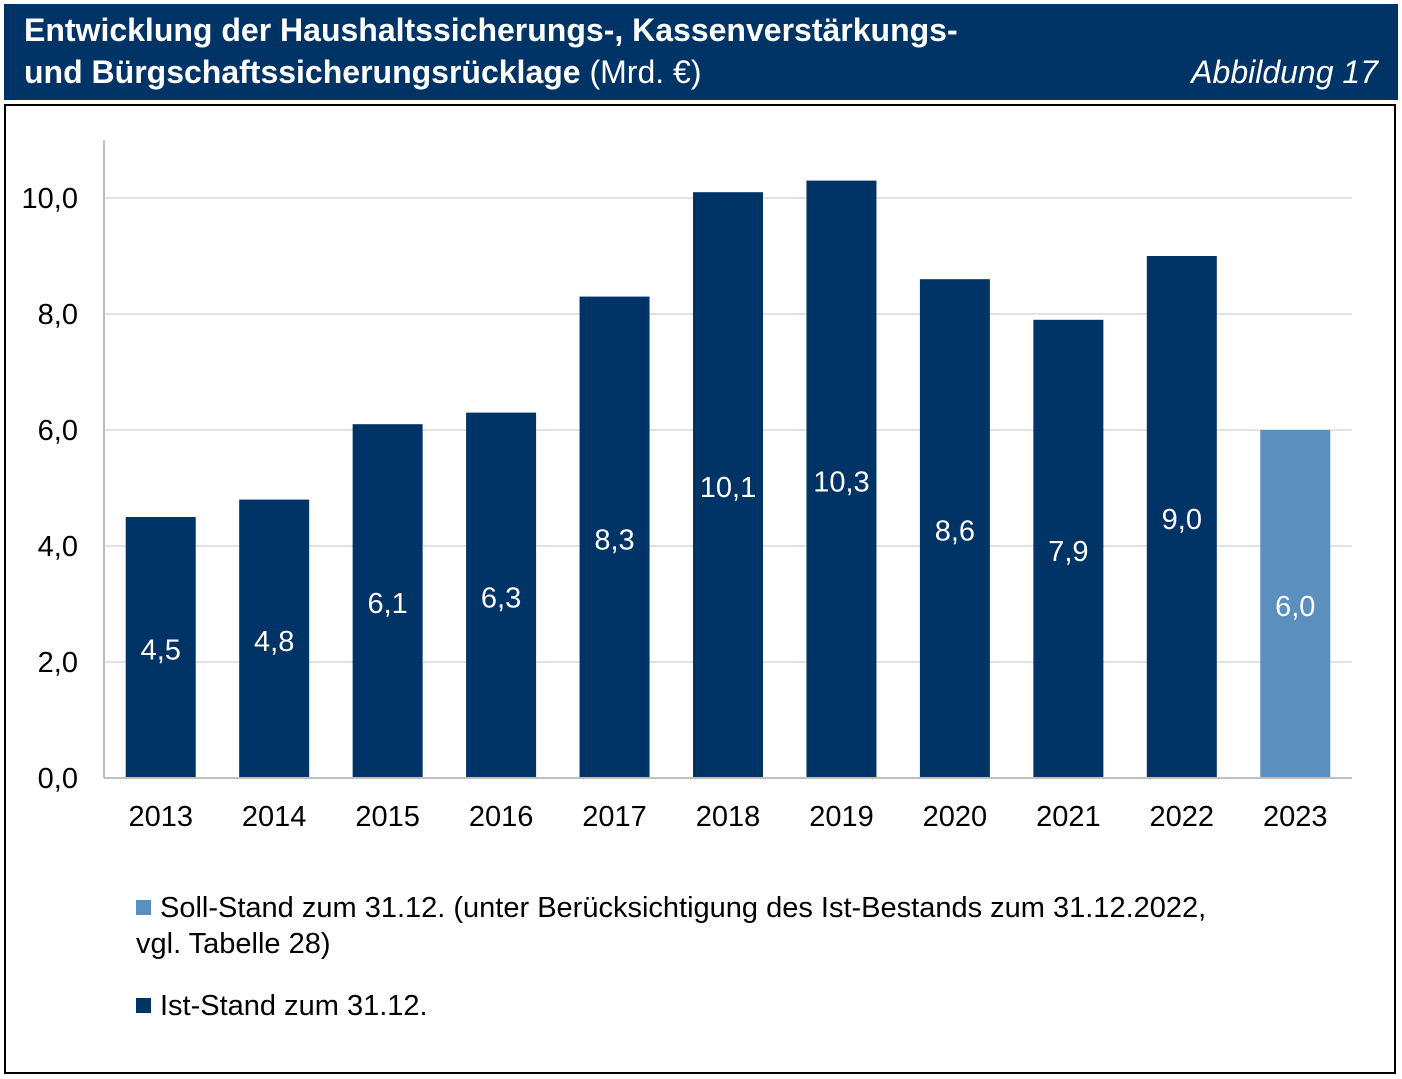 This screenshot has height=1079, width=1402. Describe the element at coordinates (302, 72) in the screenshot. I see `chart-title-line2-bold: und Bürgschaftssicherungsrücklage` at that location.